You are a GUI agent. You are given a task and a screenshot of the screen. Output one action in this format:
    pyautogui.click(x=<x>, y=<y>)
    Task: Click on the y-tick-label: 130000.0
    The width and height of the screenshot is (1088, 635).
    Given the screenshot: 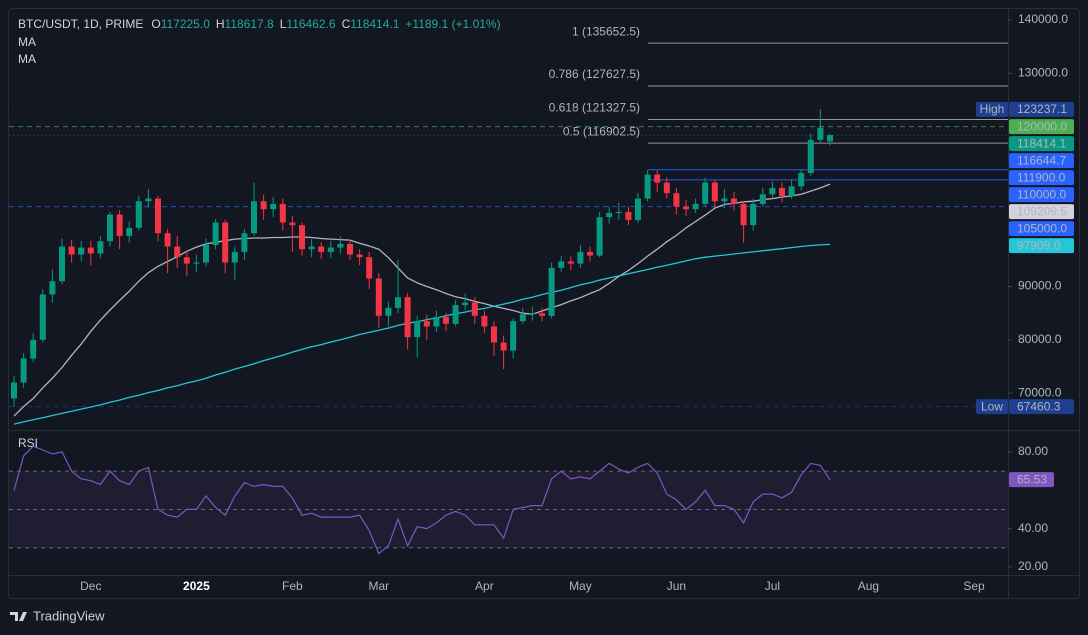 What is the action you would take?
    pyautogui.click(x=1043, y=72)
    